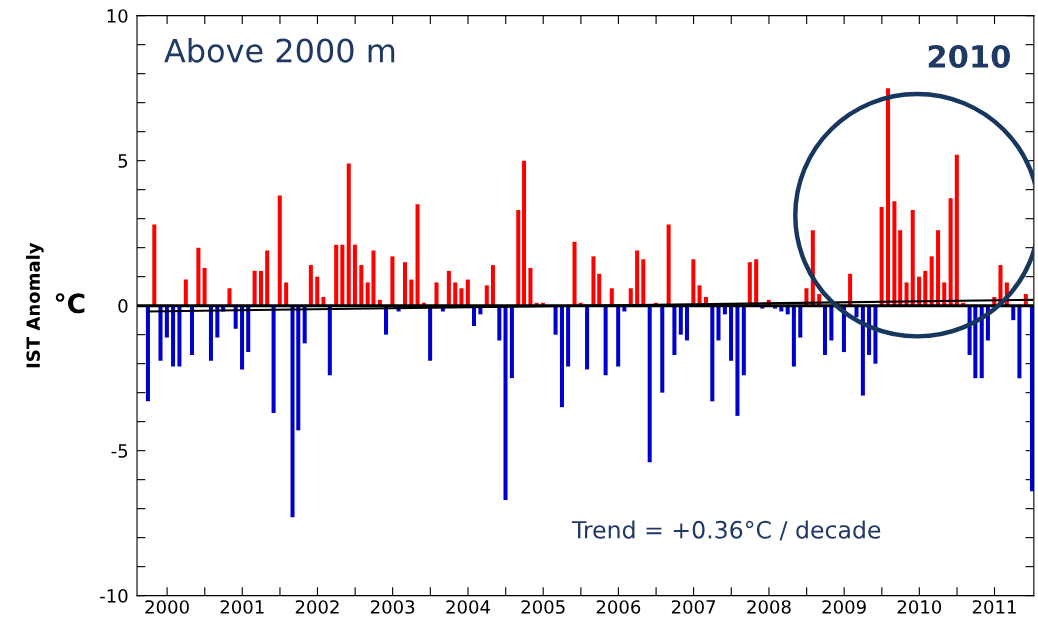 This screenshot has height=627, width=1038. Describe the element at coordinates (392, 607) in the screenshot. I see `x-tick-label: 2003` at that location.